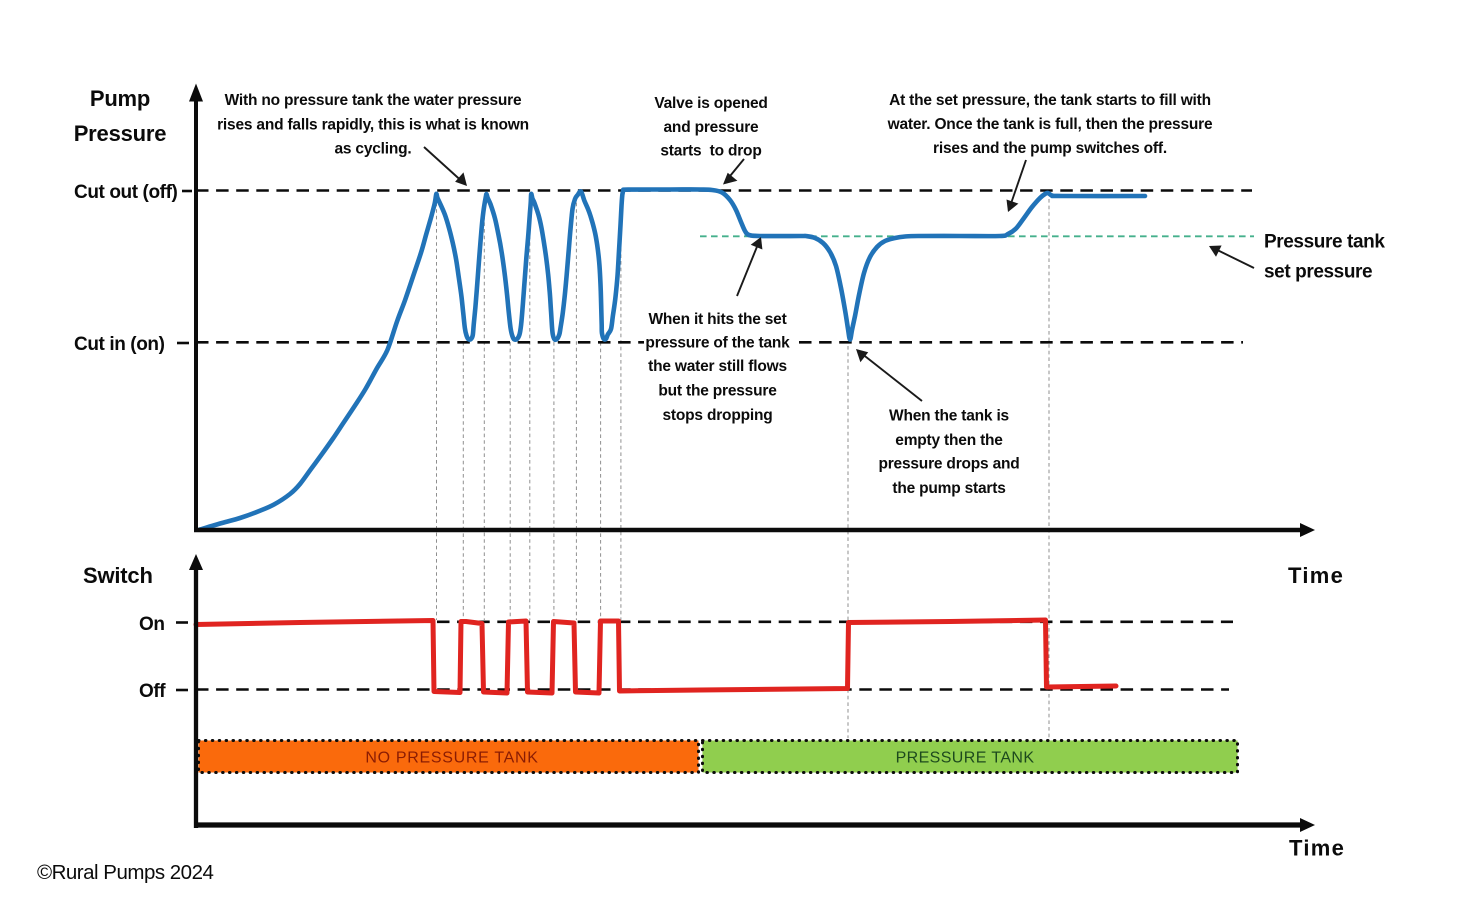  Describe the element at coordinates (710, 103) in the screenshot. I see `svg-text: Valve is opened` at that location.